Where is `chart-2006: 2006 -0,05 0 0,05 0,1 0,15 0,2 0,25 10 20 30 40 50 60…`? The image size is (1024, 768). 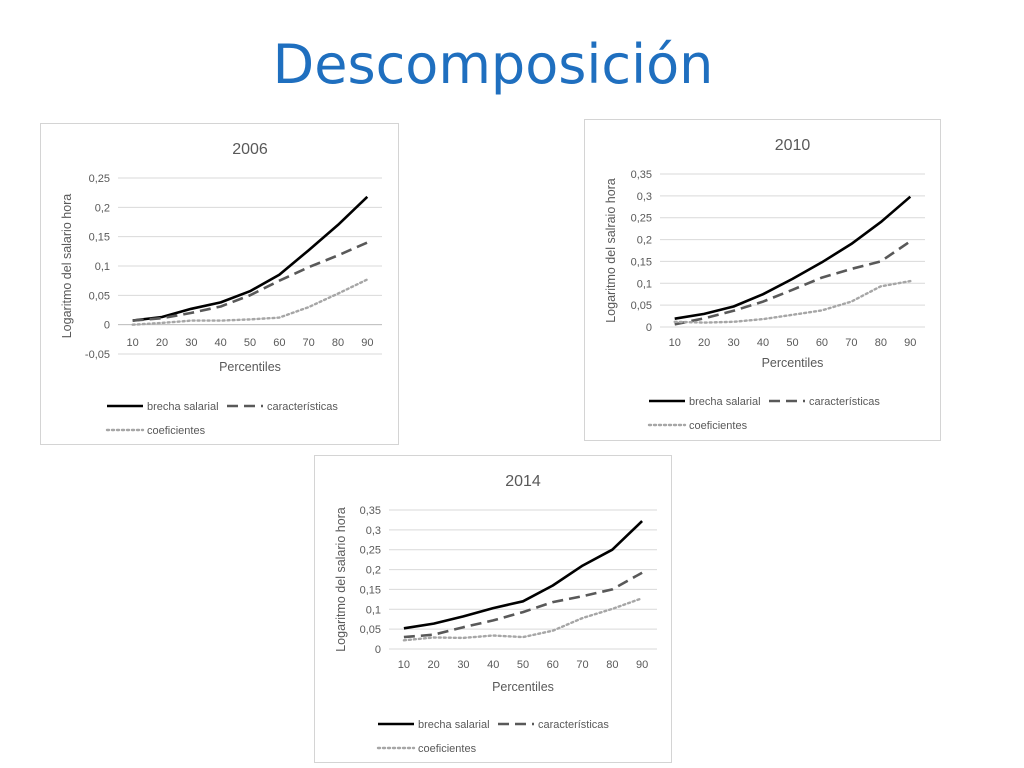
chart-2006: 2006 -0,05 0 0,05 0,1 0,15 0,2 0,25 10 20 30 40 50 60… is located at coordinates (219, 284).